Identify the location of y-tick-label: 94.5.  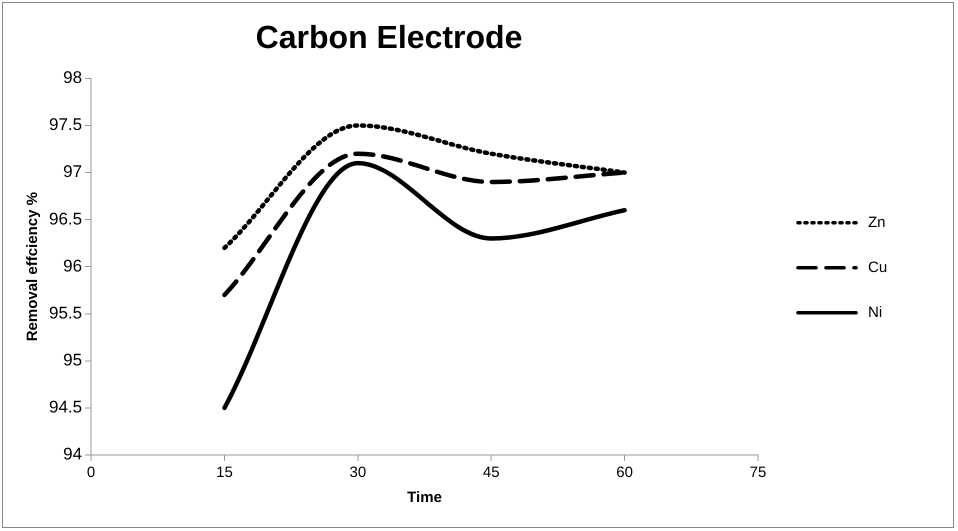
(65, 407).